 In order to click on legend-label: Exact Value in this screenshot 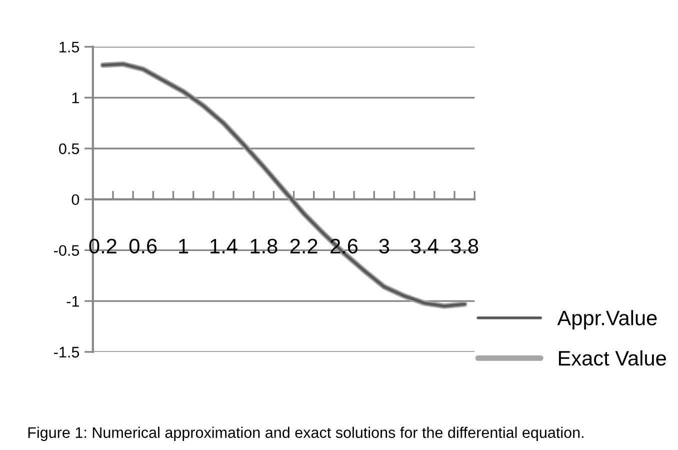, I will do `click(612, 358)`.